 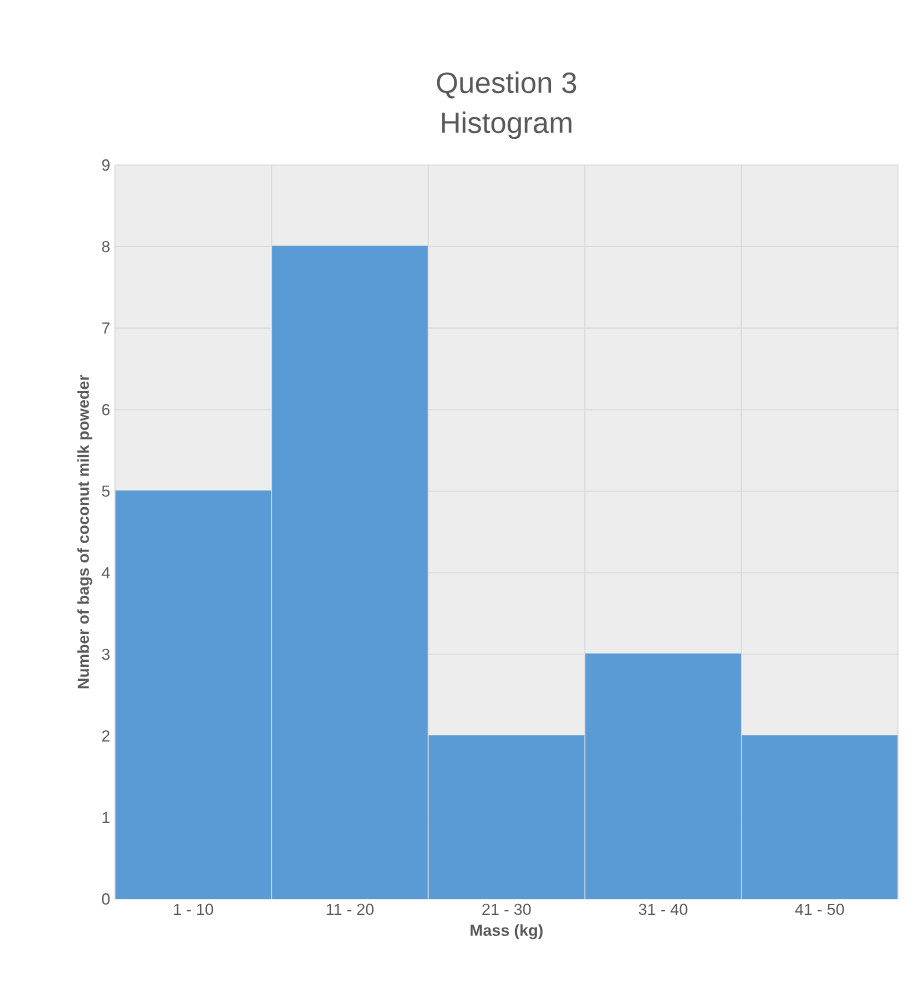 I want to click on y-tick-label: 4, so click(x=105, y=573).